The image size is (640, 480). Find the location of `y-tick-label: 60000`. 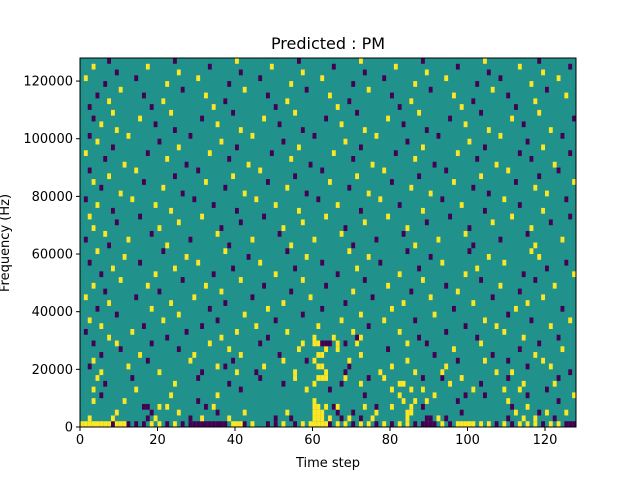

y-tick-label: 60000 is located at coordinates (52, 255).